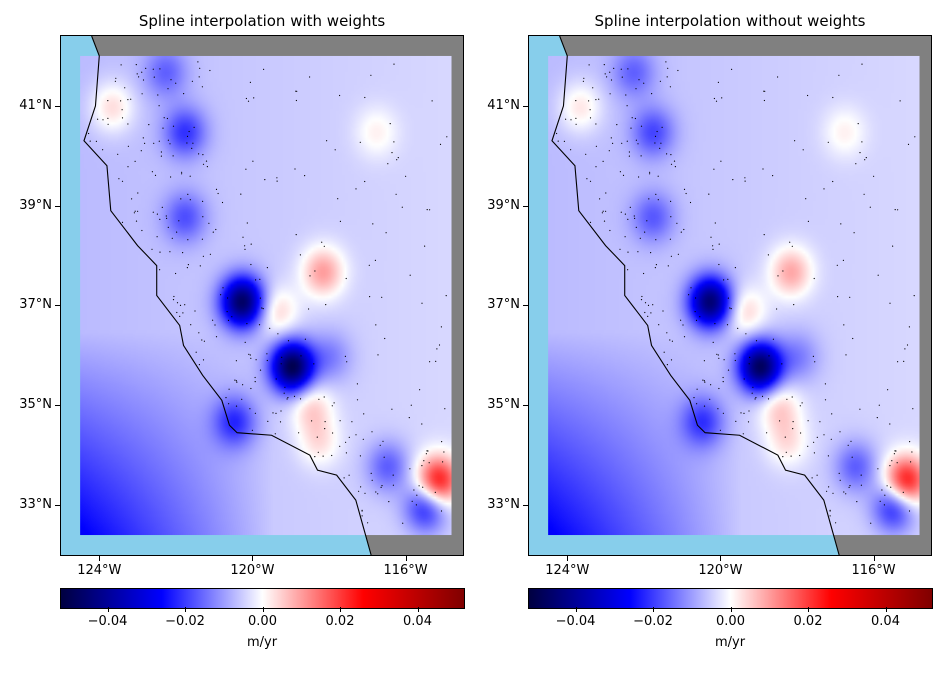  Describe the element at coordinates (405, 570) in the screenshot. I see `x-tick-label: 116°W` at that location.